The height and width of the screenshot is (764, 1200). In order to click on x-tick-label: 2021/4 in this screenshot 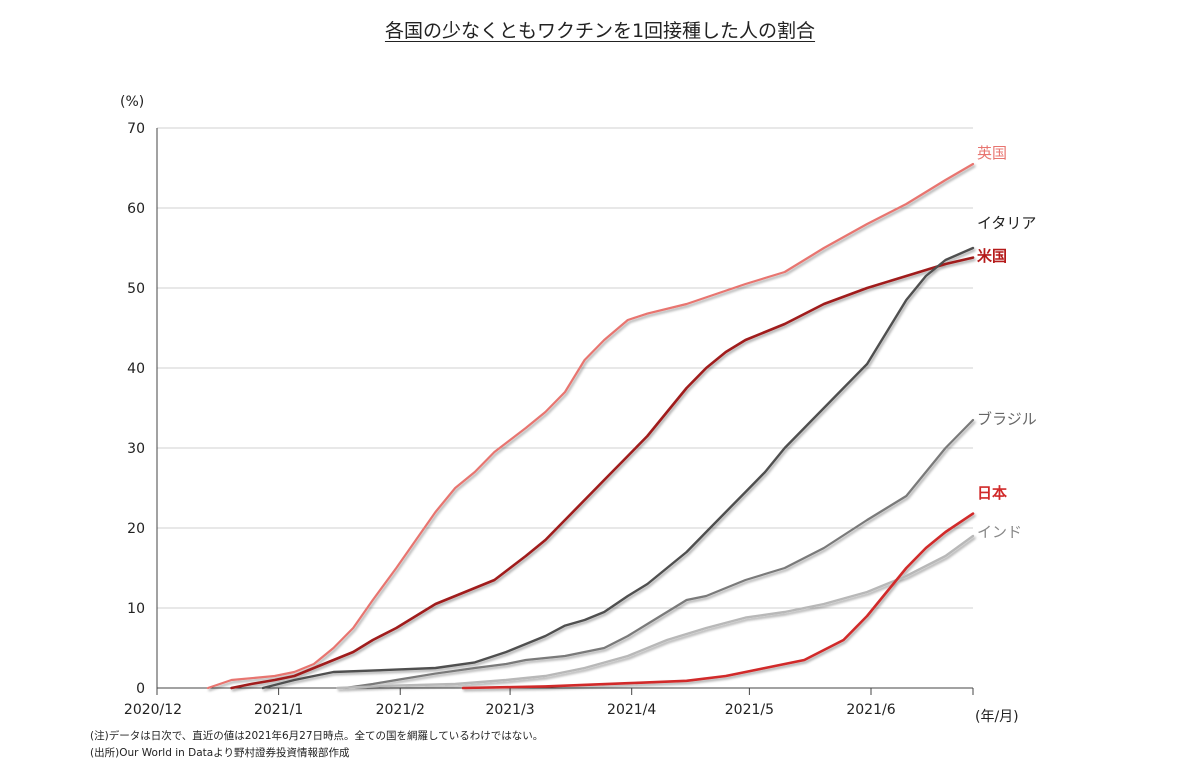, I will do `click(631, 710)`.